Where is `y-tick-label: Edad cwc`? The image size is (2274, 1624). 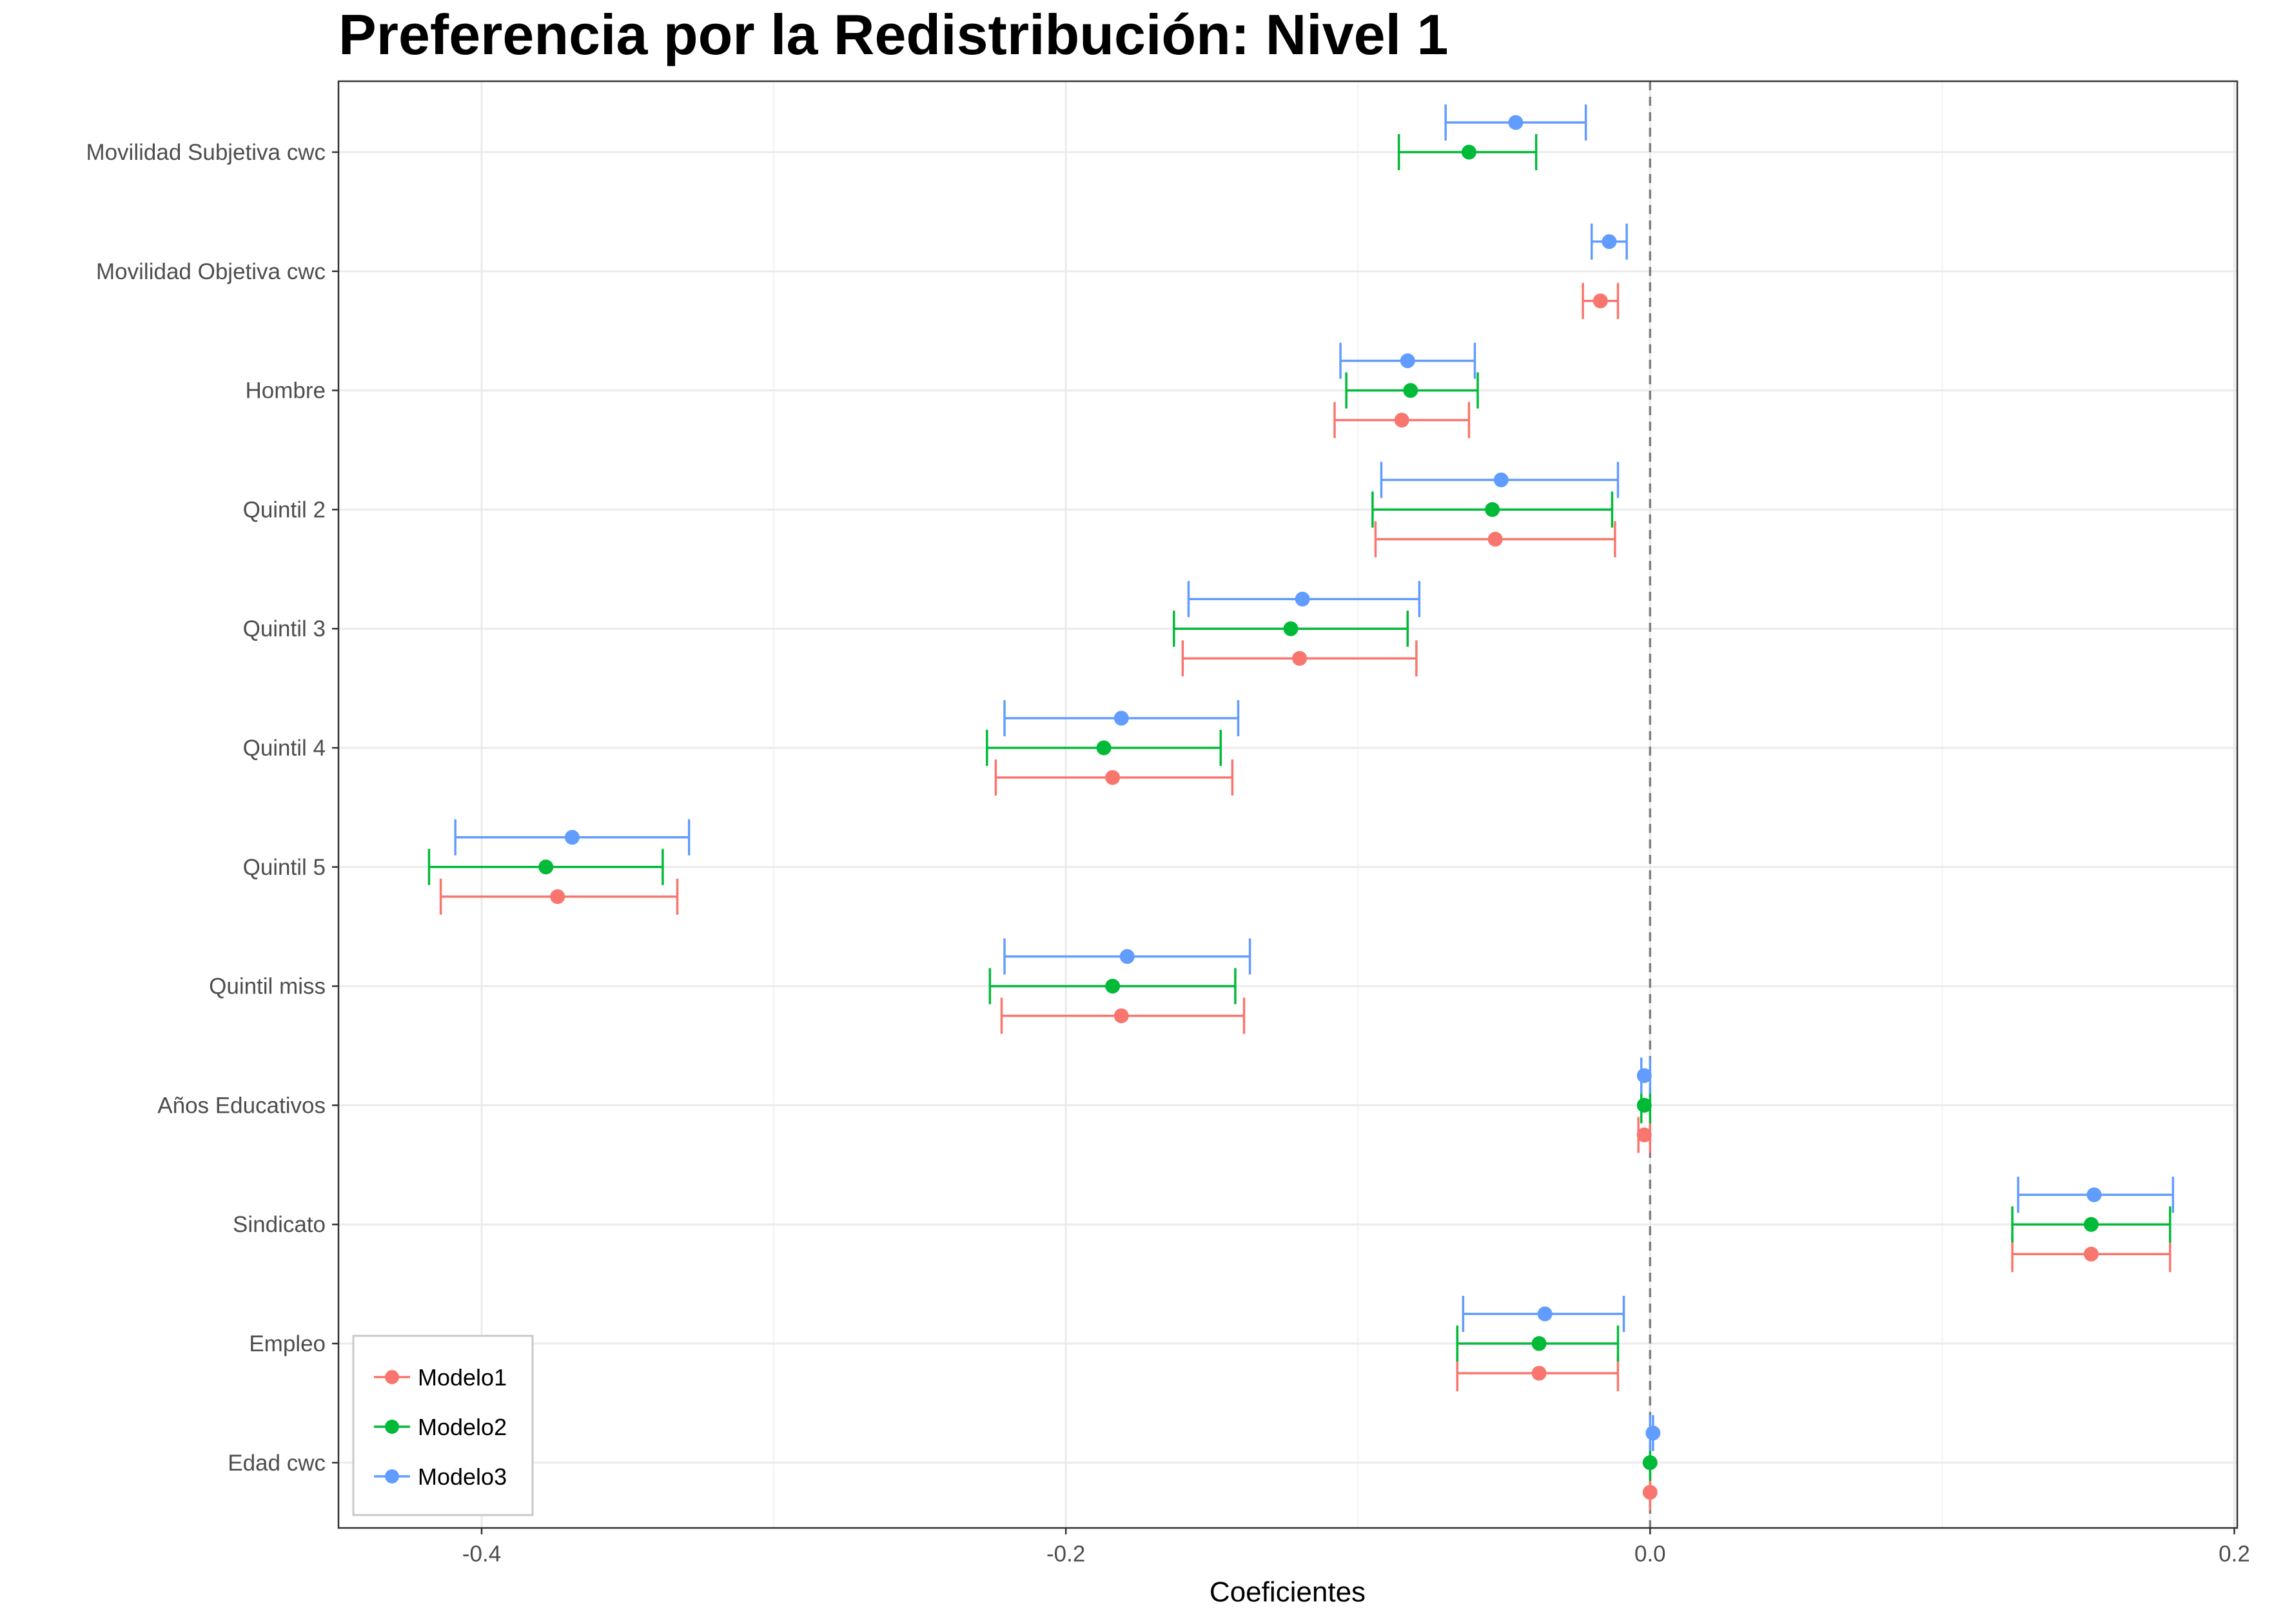
y-tick-label: Edad cwc is located at coordinates (277, 1464).